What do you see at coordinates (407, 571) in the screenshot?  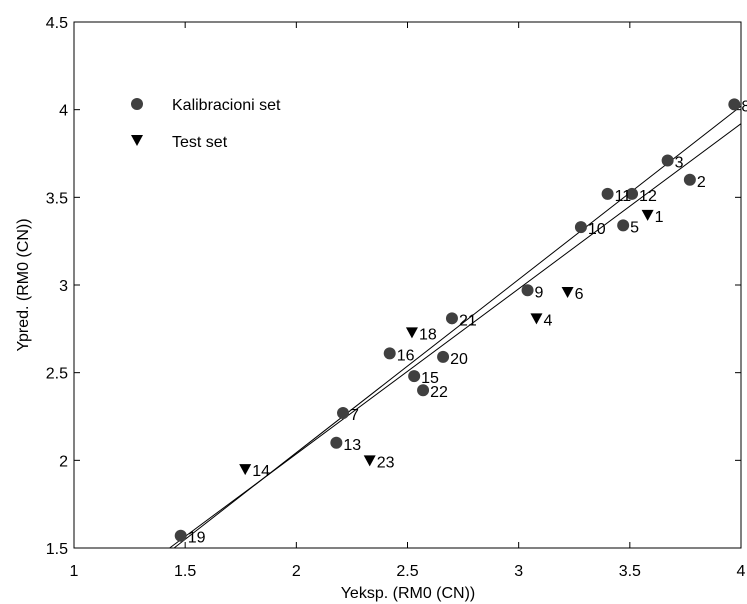 I see `x-tick-label: 2.5` at bounding box center [407, 571].